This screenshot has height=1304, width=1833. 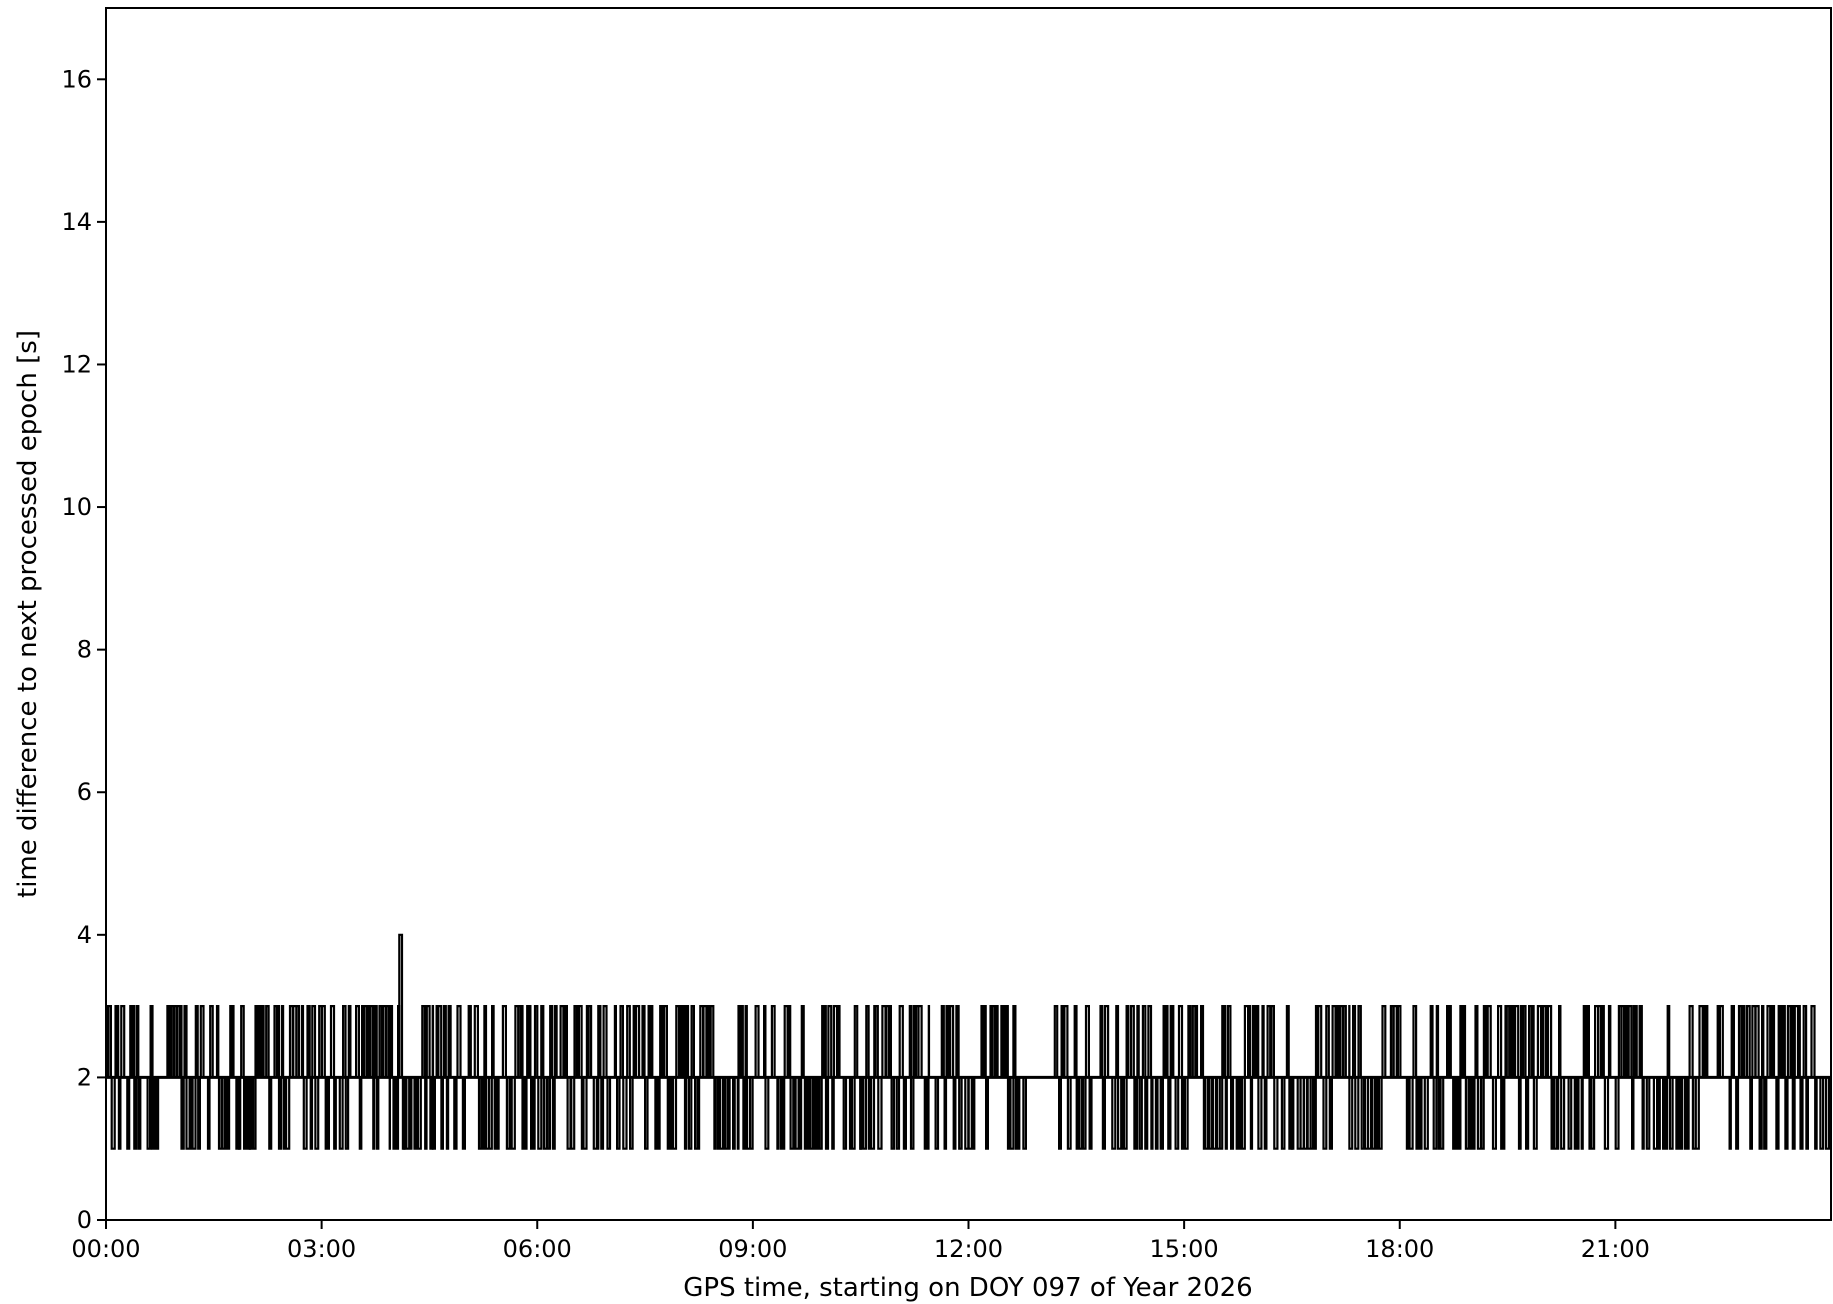 What do you see at coordinates (84, 1077) in the screenshot?
I see `y-tick-label: 2` at bounding box center [84, 1077].